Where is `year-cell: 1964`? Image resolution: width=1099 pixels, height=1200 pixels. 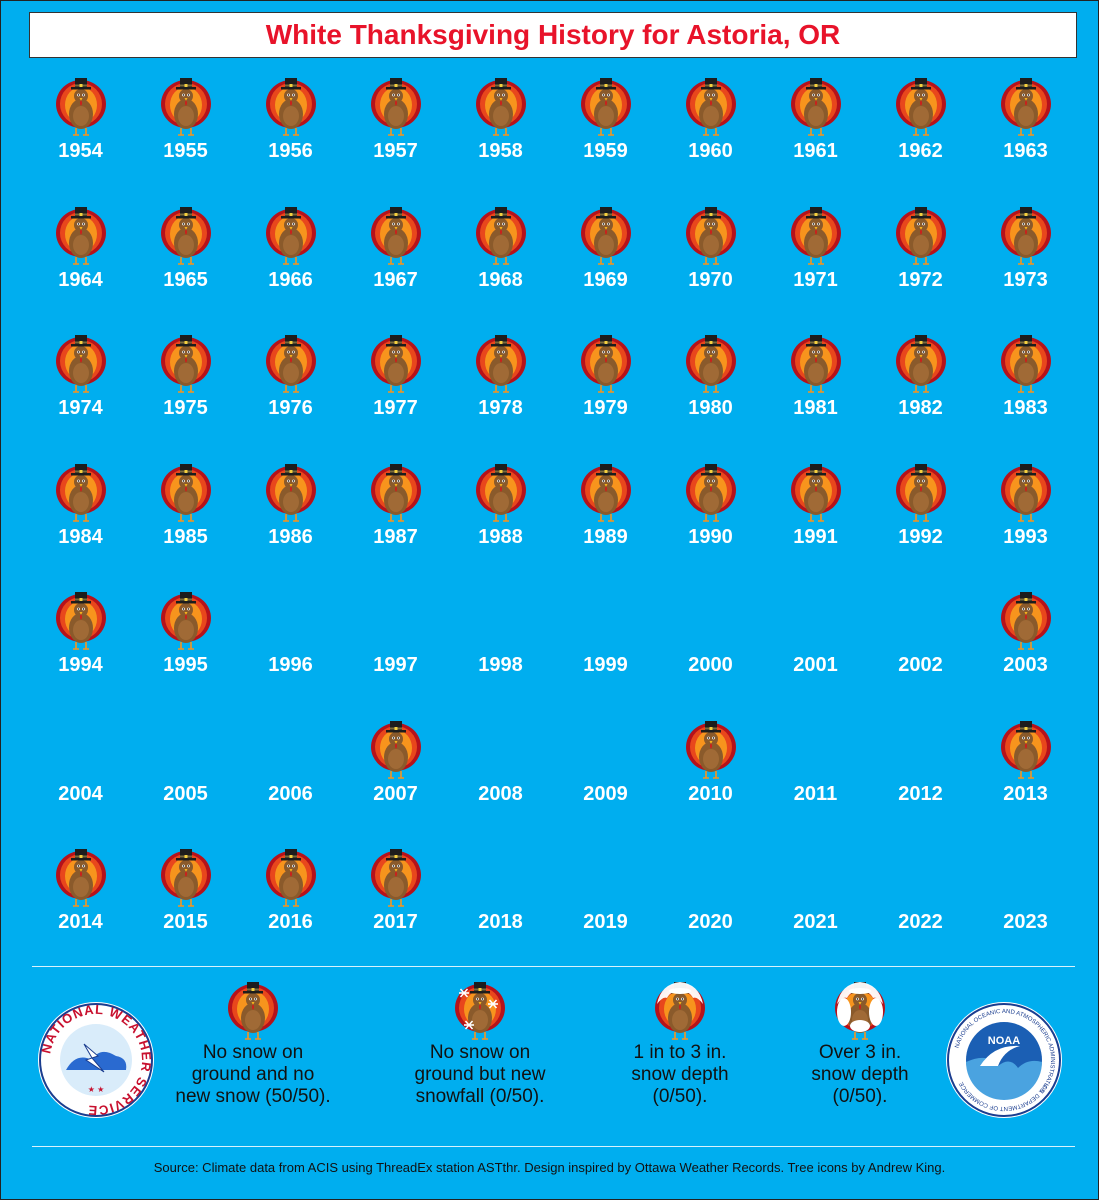
year-cell: 1964 is located at coordinates (80, 263).